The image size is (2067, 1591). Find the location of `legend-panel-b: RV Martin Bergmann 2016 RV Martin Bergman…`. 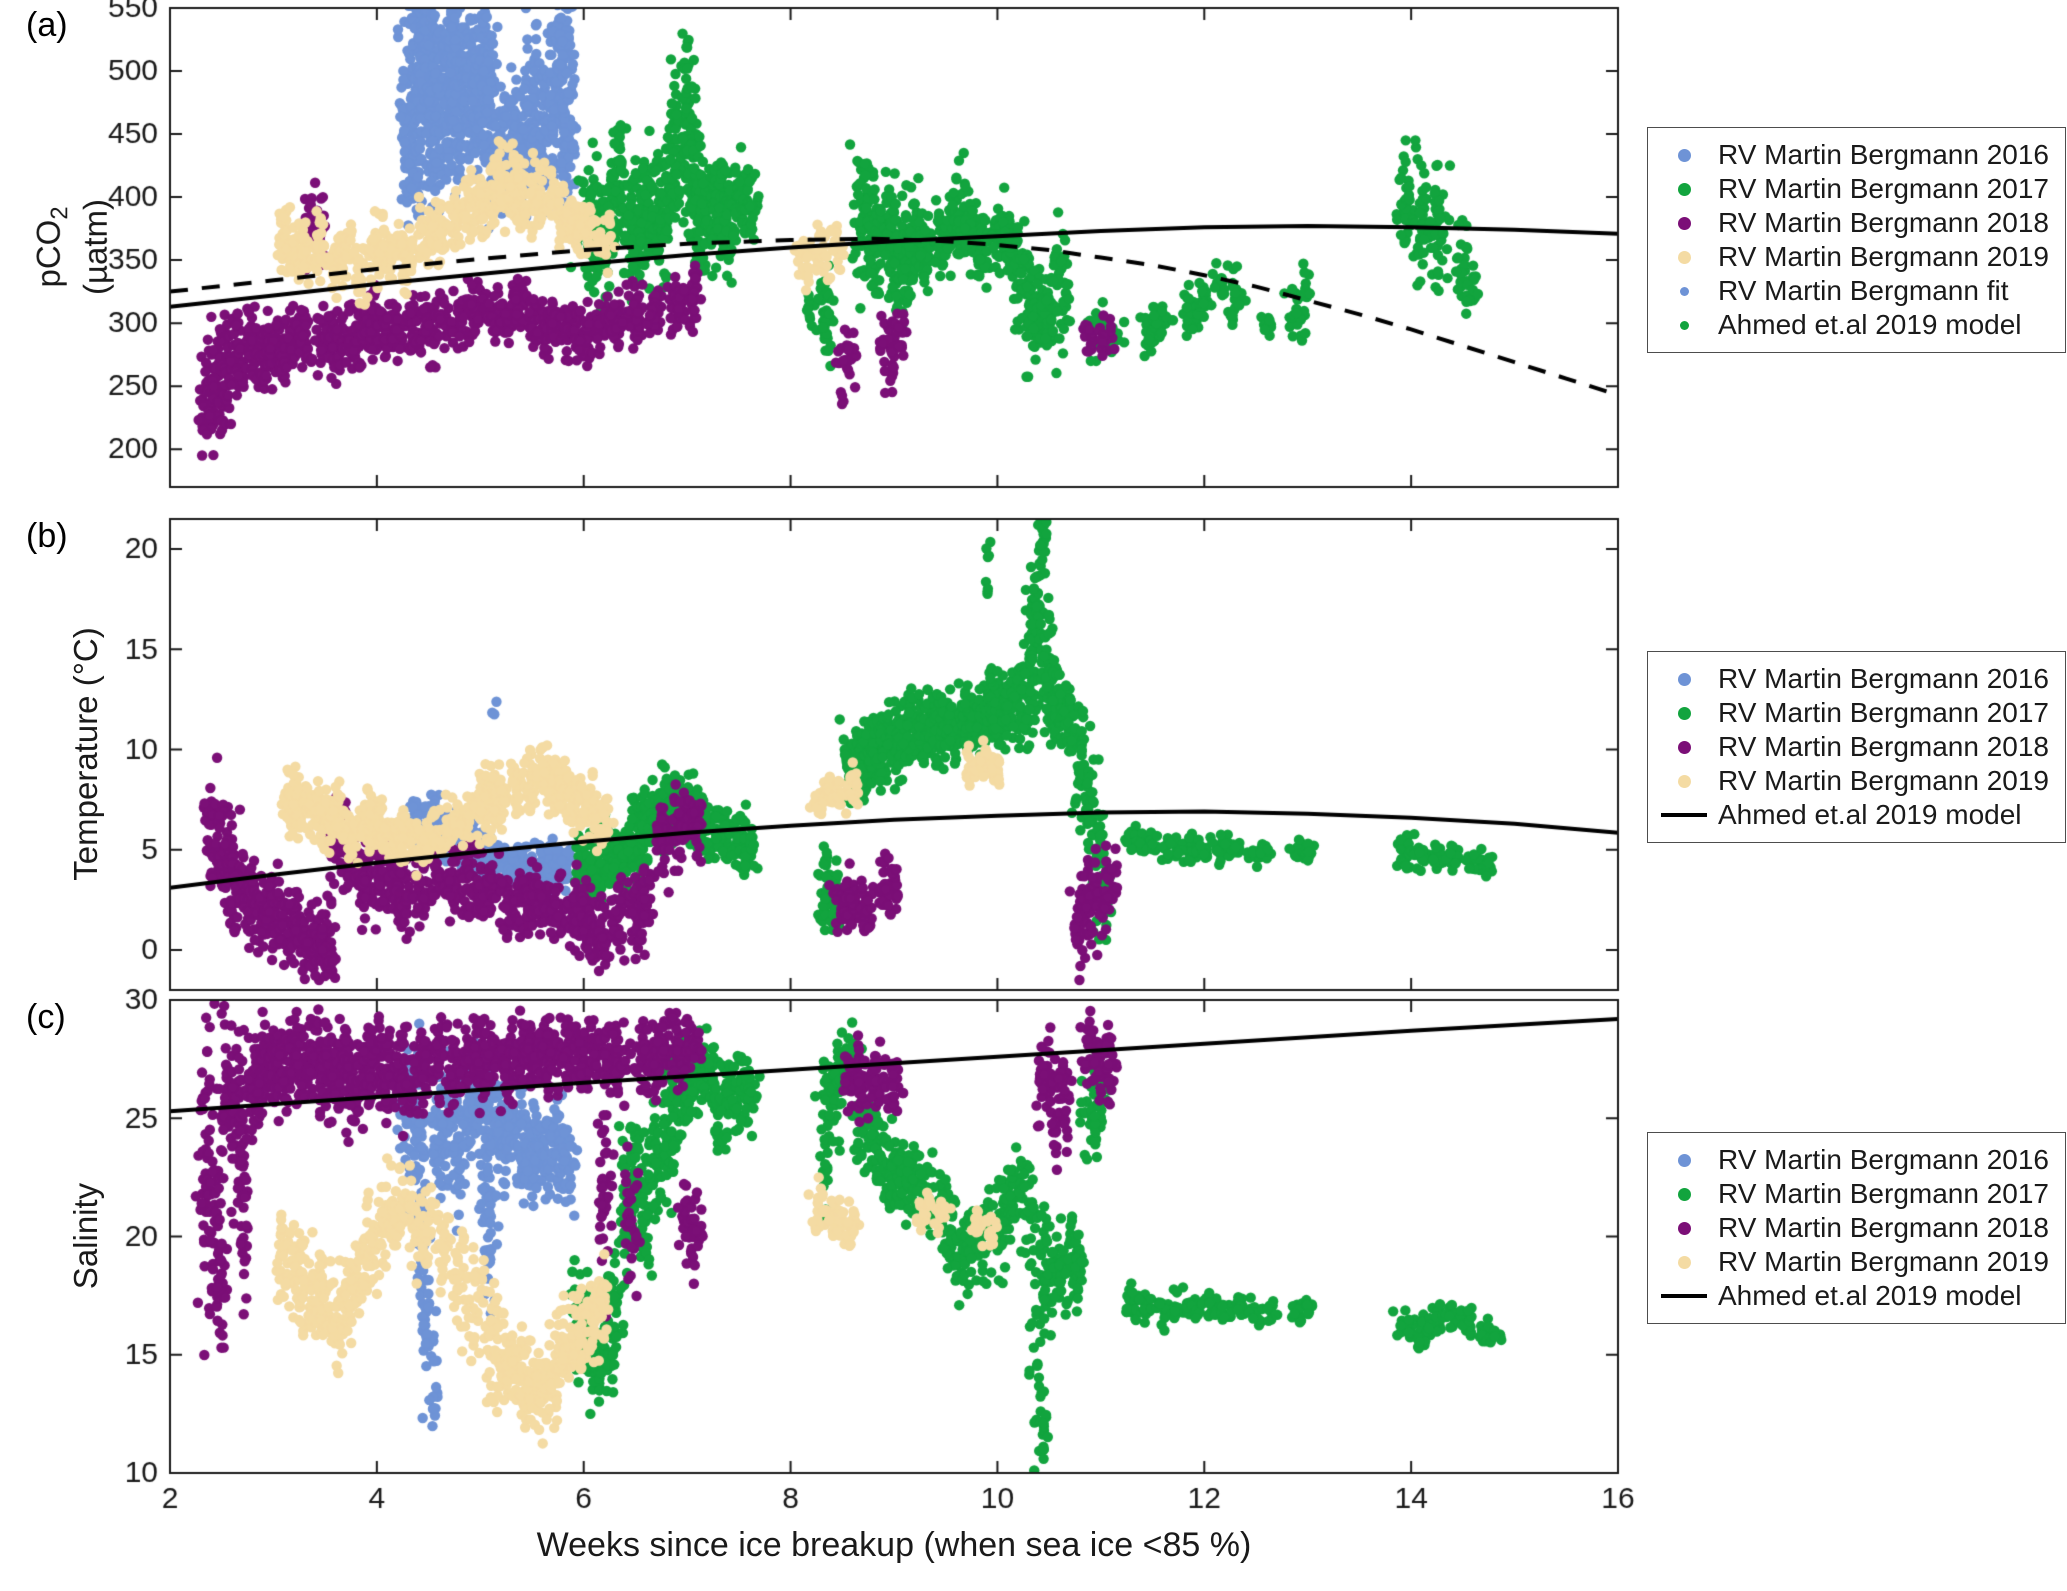

legend-panel-b: RV Martin Bergmann 2016 RV Martin Bergman… is located at coordinates (1856, 747).